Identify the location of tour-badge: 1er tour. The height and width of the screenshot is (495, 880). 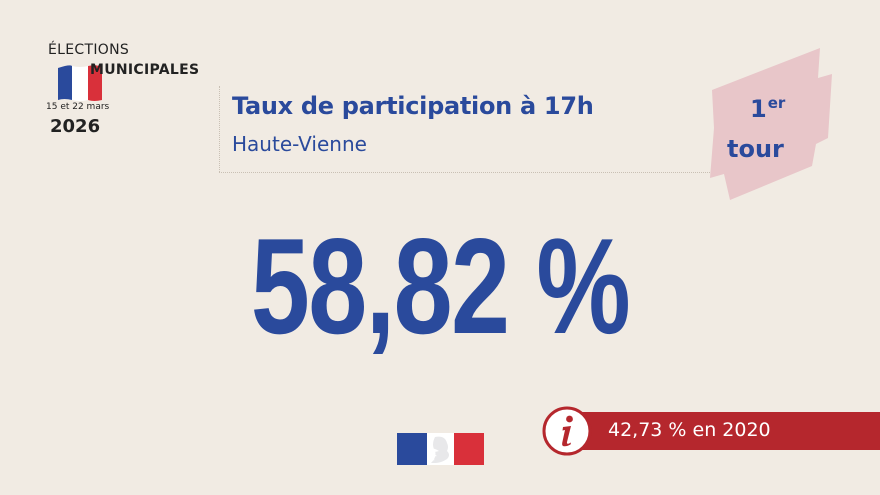
(770, 133).